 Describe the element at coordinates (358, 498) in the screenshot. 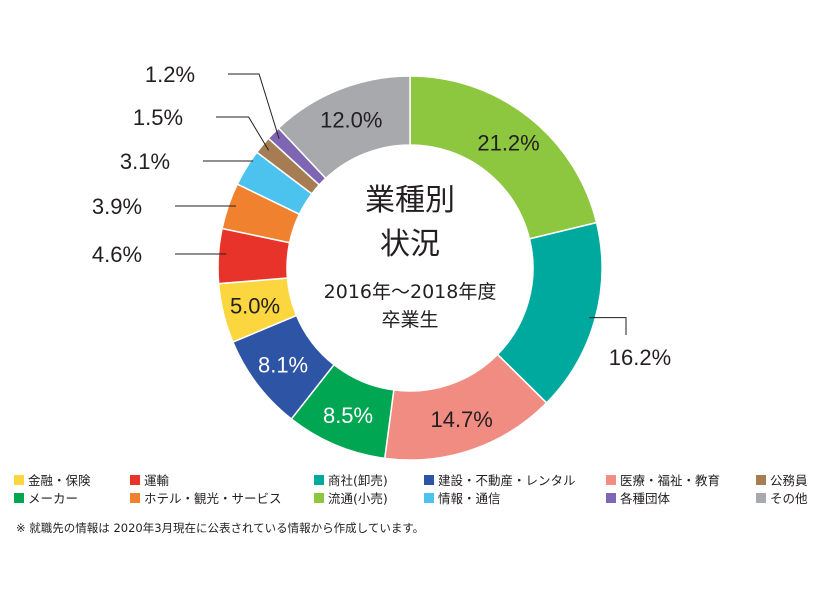

I see `legend-label: 流通(小売)` at that location.